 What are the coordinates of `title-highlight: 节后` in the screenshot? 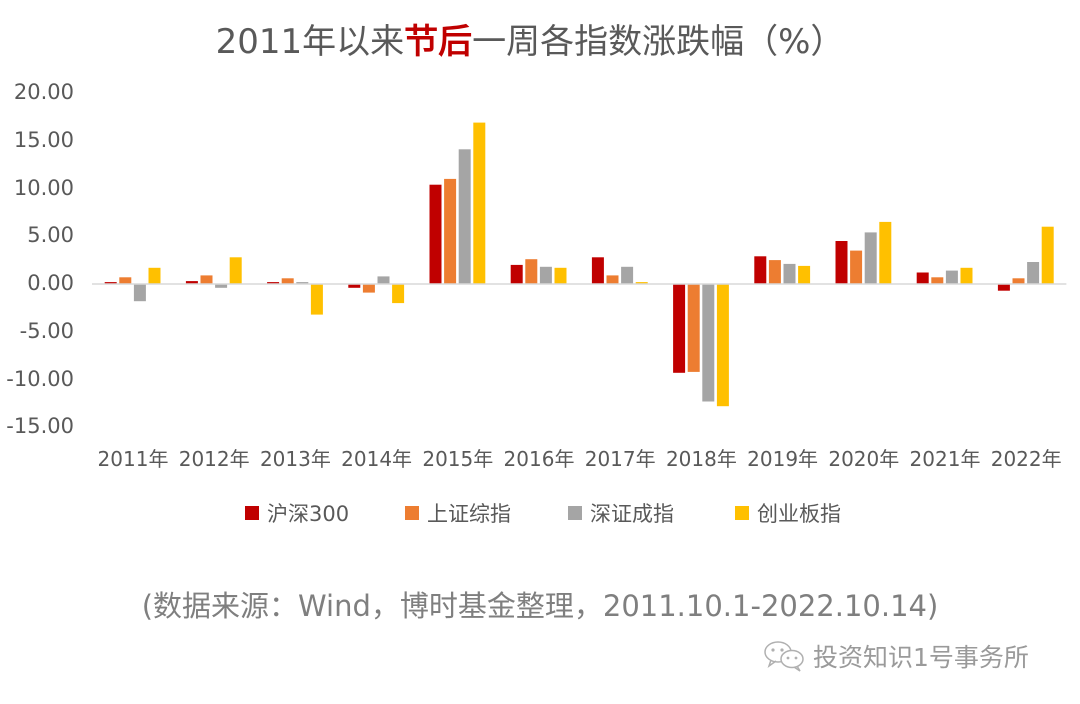 It's located at (438, 42).